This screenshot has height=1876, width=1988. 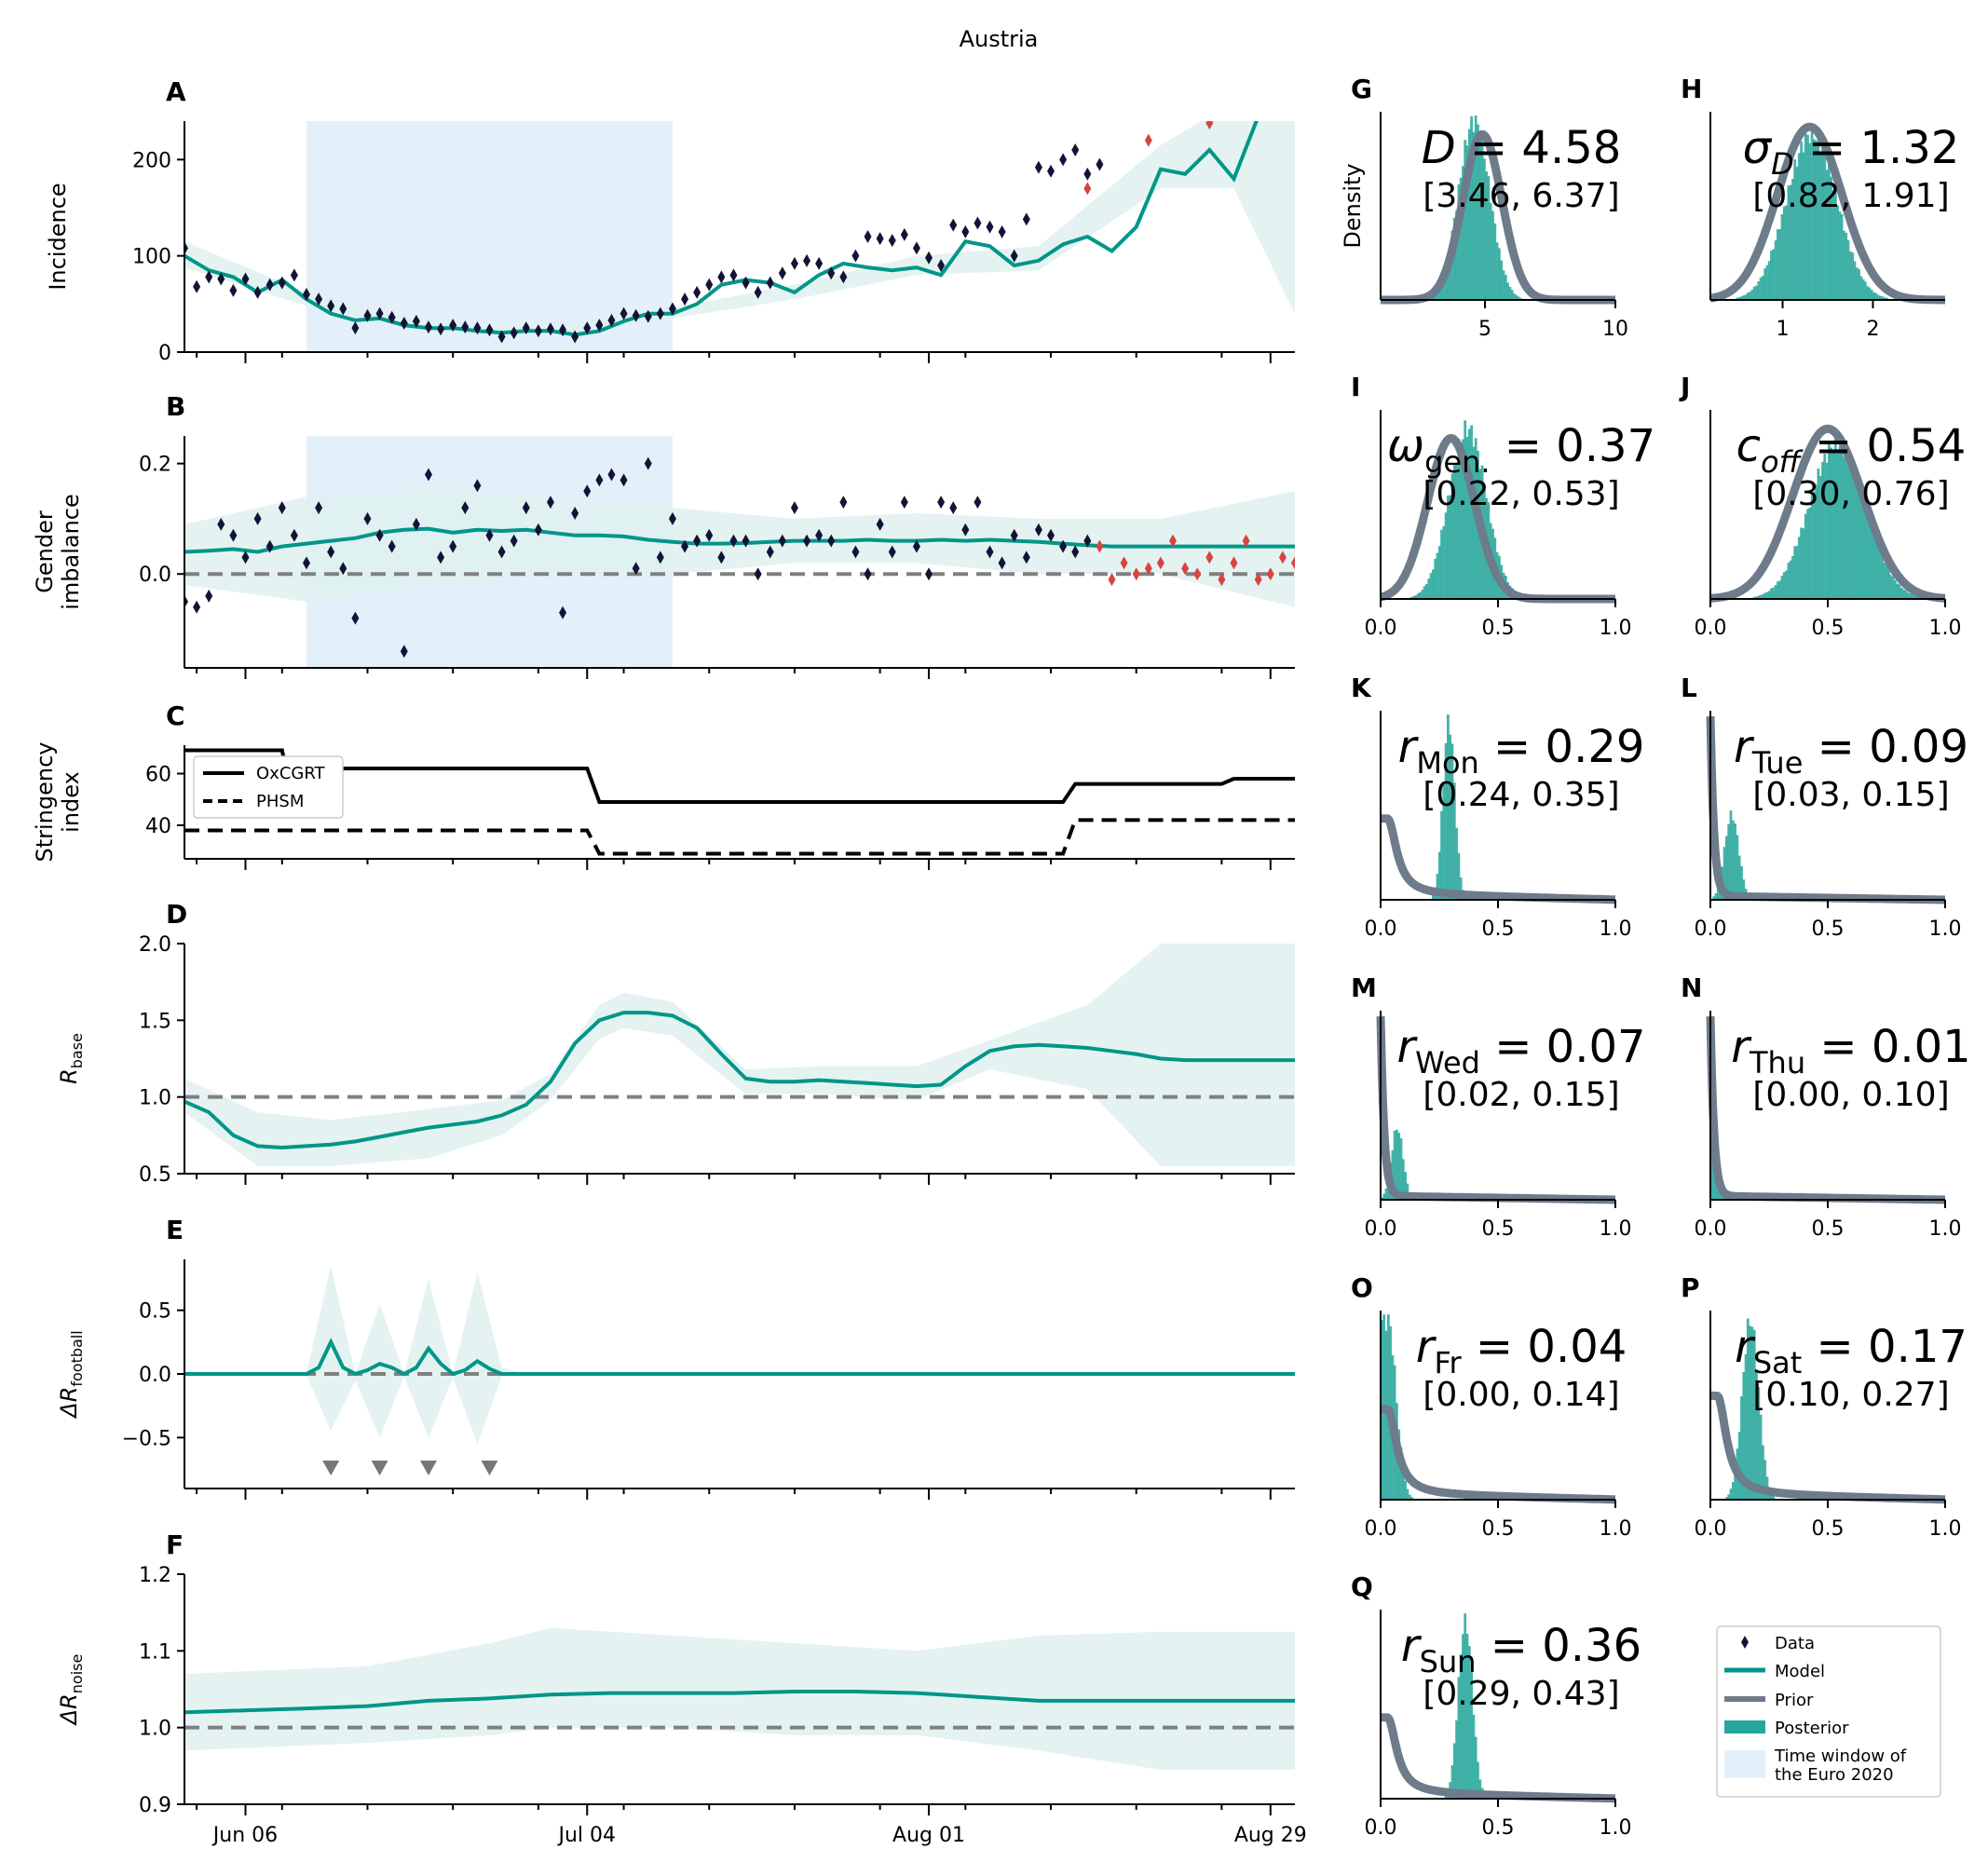 I want to click on x-tick-label: Aug 29, so click(x=1271, y=1835).